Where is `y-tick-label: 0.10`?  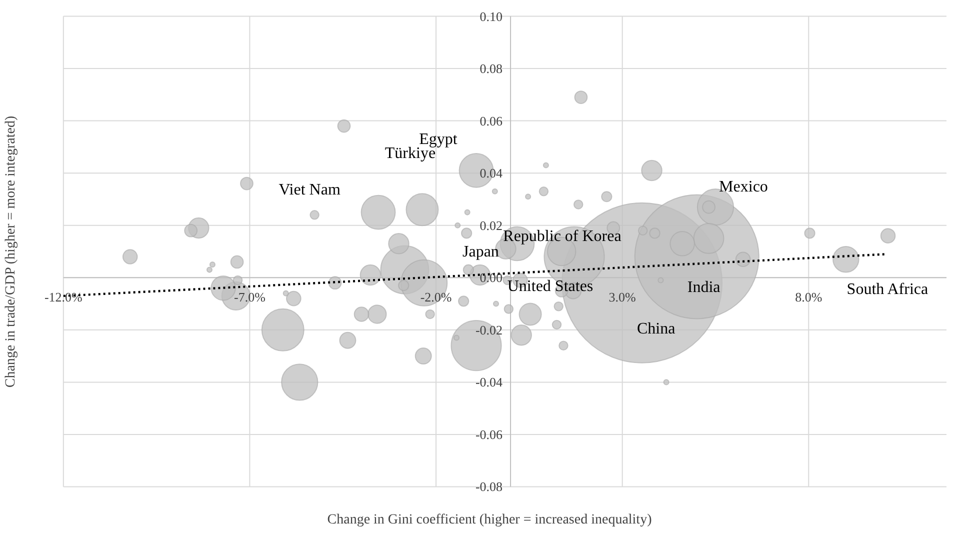
y-tick-label: 0.10 is located at coordinates (491, 16).